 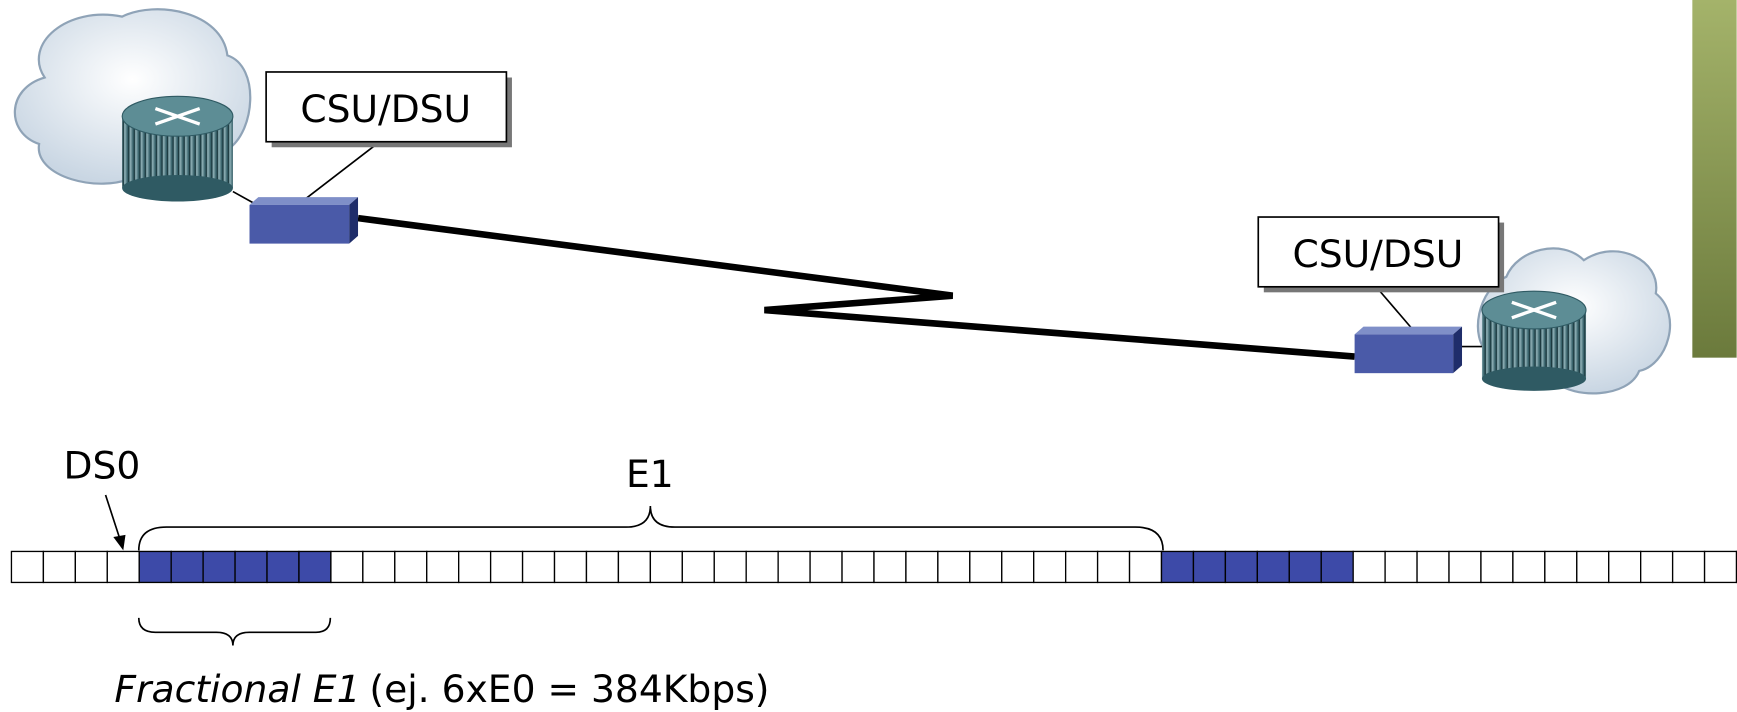 What do you see at coordinates (650, 528) in the screenshot?
I see `e1-brace` at bounding box center [650, 528].